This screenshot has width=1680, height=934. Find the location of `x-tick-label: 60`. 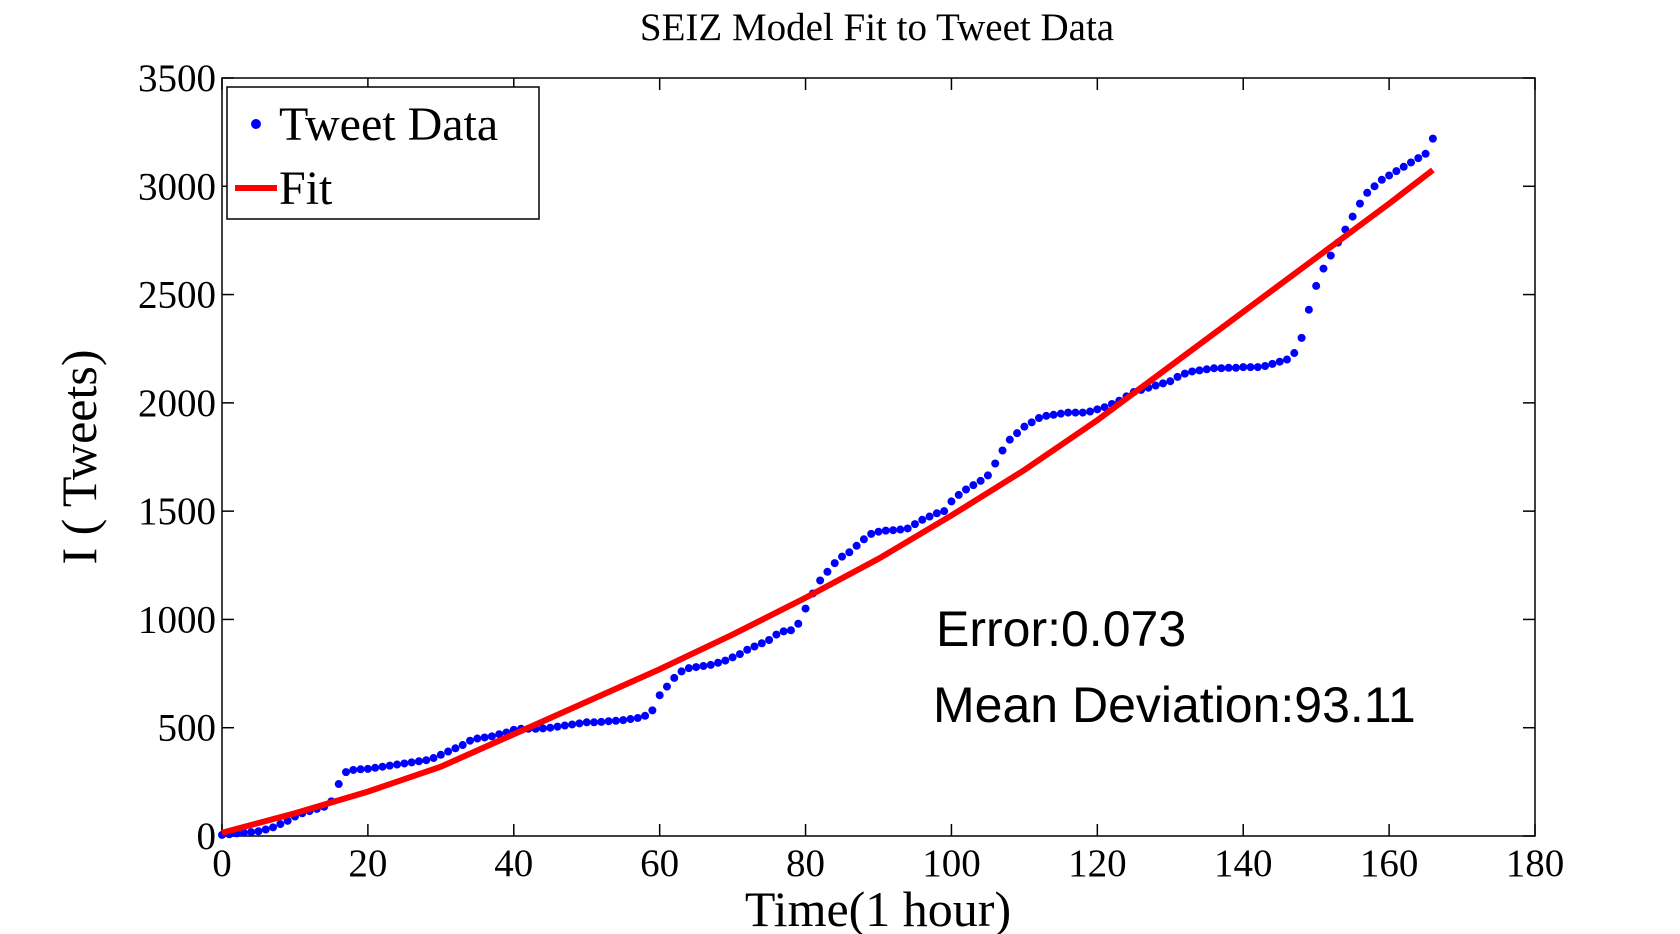

x-tick-label: 60 is located at coordinates (659, 863).